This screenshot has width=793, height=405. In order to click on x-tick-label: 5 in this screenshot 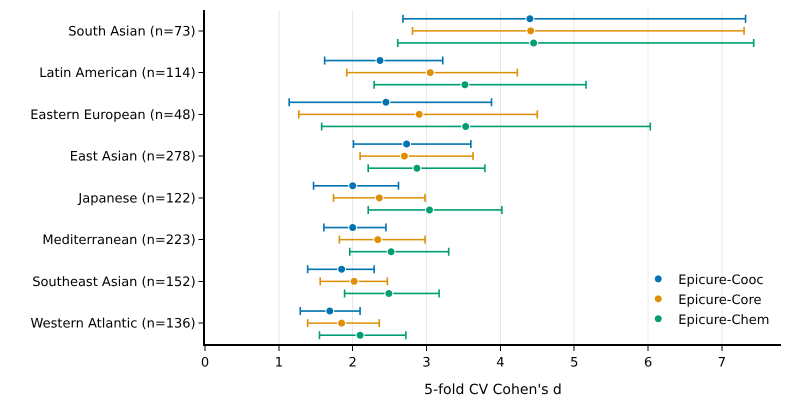, I will do `click(574, 362)`.